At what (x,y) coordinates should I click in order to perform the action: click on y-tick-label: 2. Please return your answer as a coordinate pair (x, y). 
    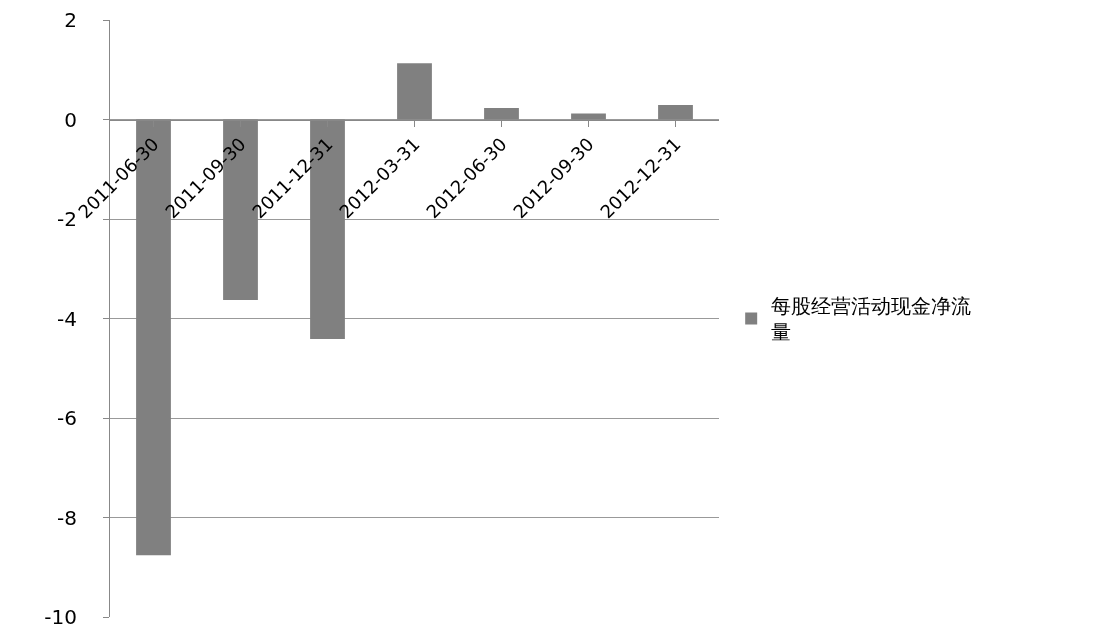
    Looking at the image, I should click on (70, 20).